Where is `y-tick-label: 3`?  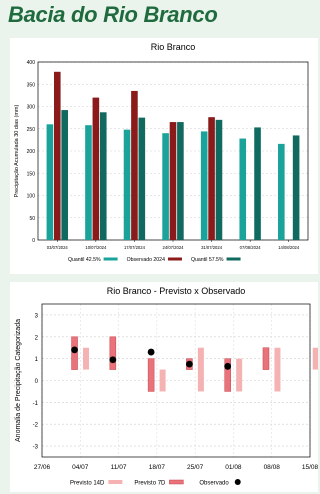 y-tick-label: 3 is located at coordinates (37, 316).